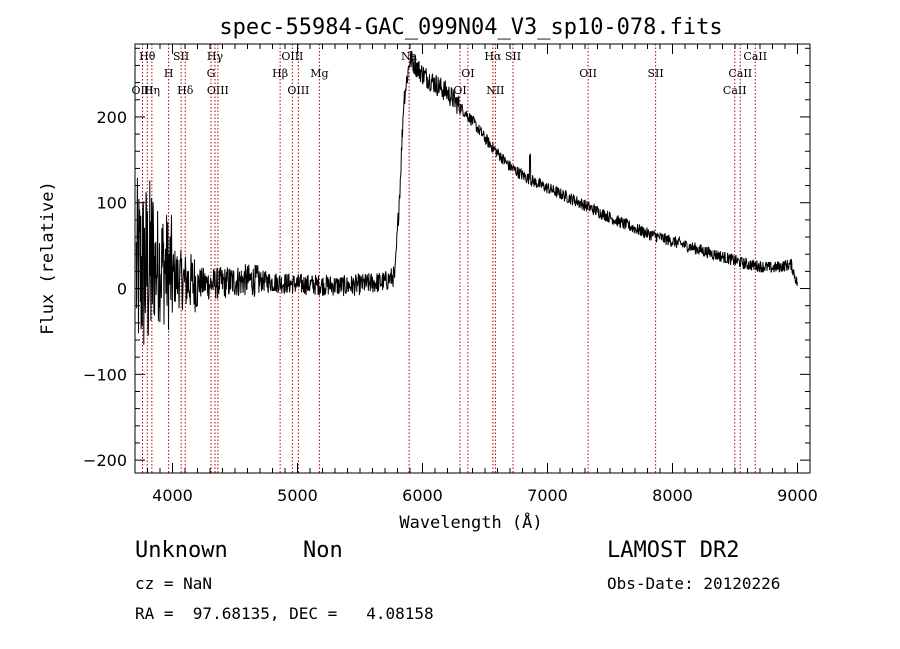 This screenshot has width=900, height=649. What do you see at coordinates (169, 73) in the screenshot?
I see `spectral-line-label: H` at bounding box center [169, 73].